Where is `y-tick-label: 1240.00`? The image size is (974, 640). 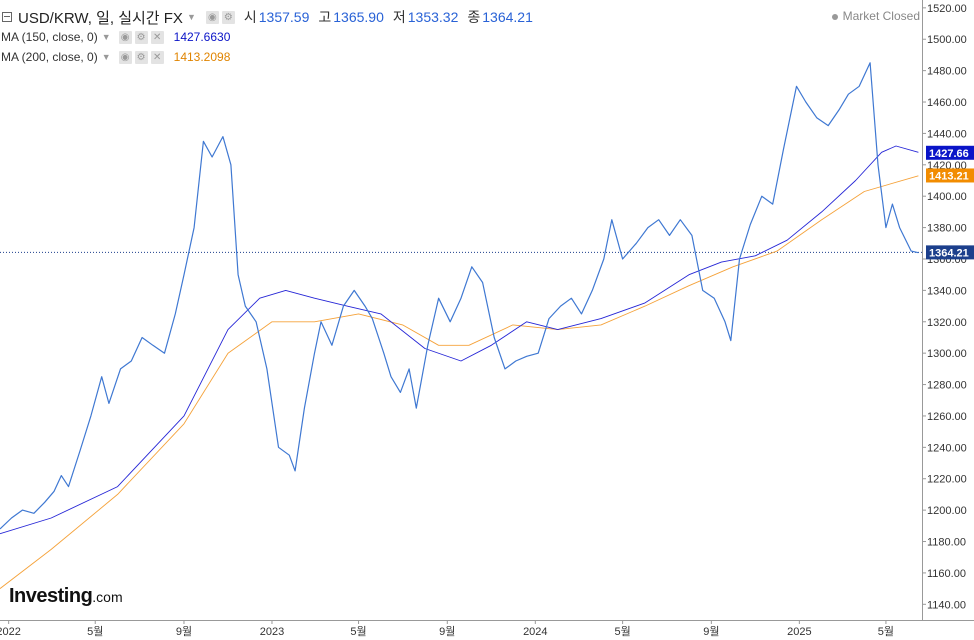 y-tick-label: 1240.00 is located at coordinates (947, 448).